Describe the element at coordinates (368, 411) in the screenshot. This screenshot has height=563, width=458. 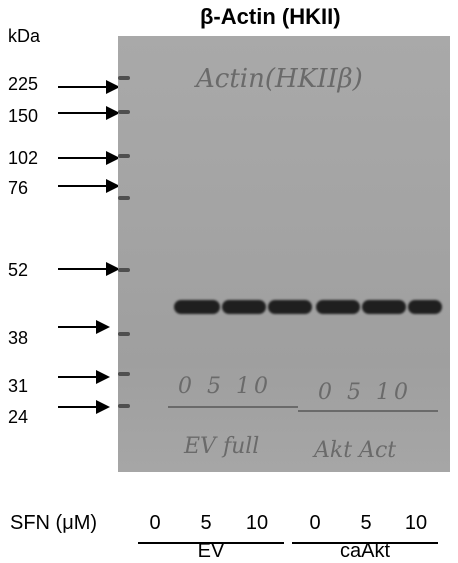
I see `handwritten-line-right` at that location.